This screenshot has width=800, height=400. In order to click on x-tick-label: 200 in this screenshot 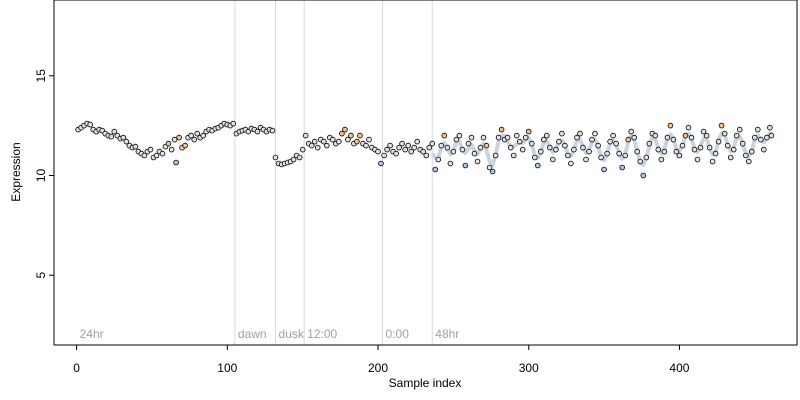, I will do `click(378, 368)`.